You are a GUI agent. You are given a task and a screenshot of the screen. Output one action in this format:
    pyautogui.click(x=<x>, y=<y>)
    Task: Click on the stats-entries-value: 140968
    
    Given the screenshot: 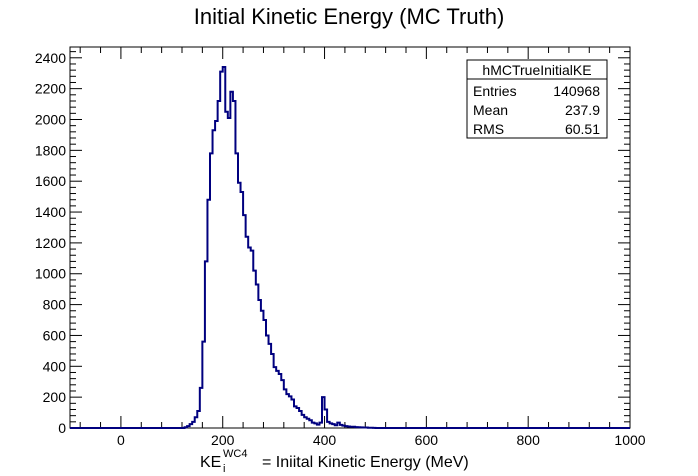 What is the action you would take?
    pyautogui.click(x=576, y=91)
    